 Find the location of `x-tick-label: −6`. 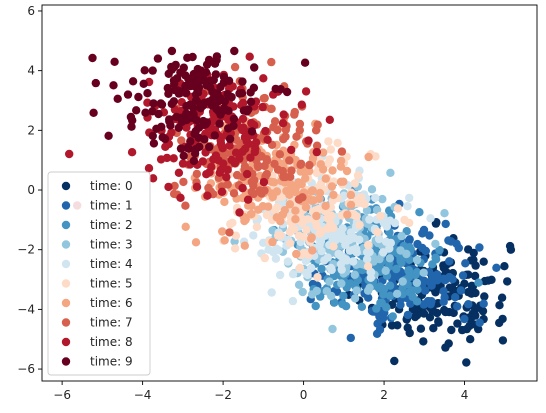

x-tick-label: −6 is located at coordinates (62, 395).